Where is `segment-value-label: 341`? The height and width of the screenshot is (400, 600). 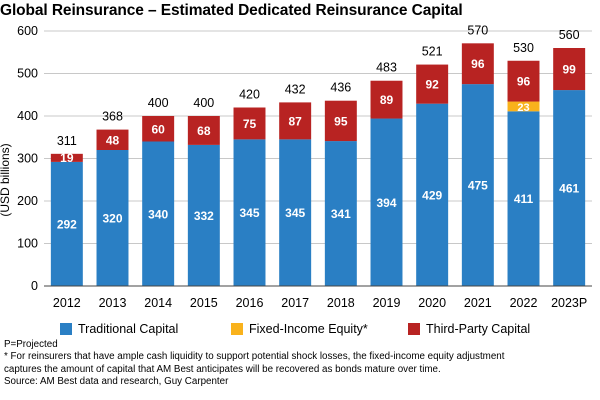 segment-value-label: 341 is located at coordinates (341, 214).